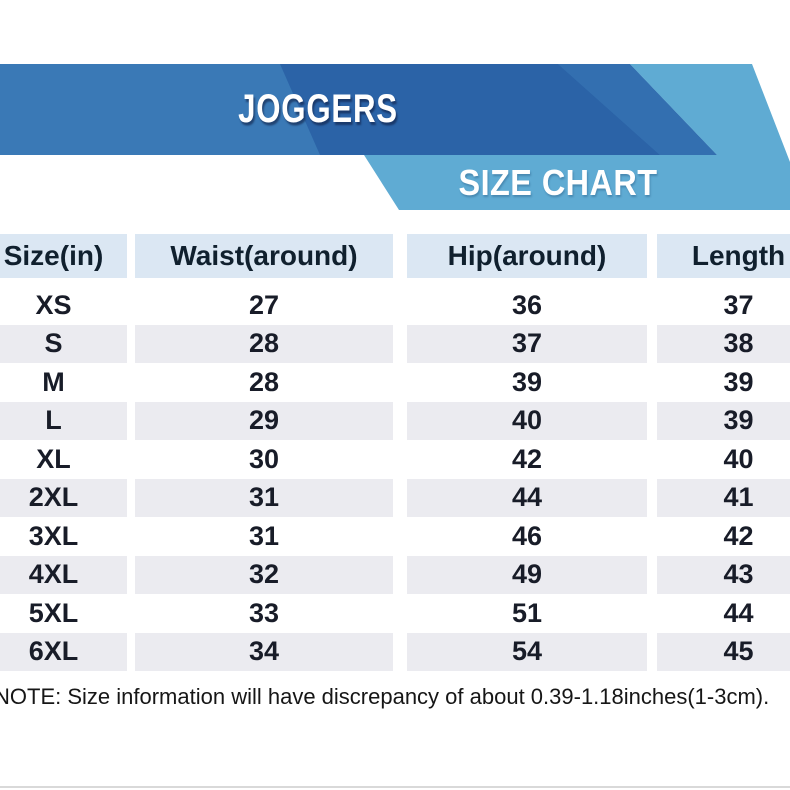 The height and width of the screenshot is (790, 790). What do you see at coordinates (527, 458) in the screenshot?
I see `cell-hip: 42` at bounding box center [527, 458].